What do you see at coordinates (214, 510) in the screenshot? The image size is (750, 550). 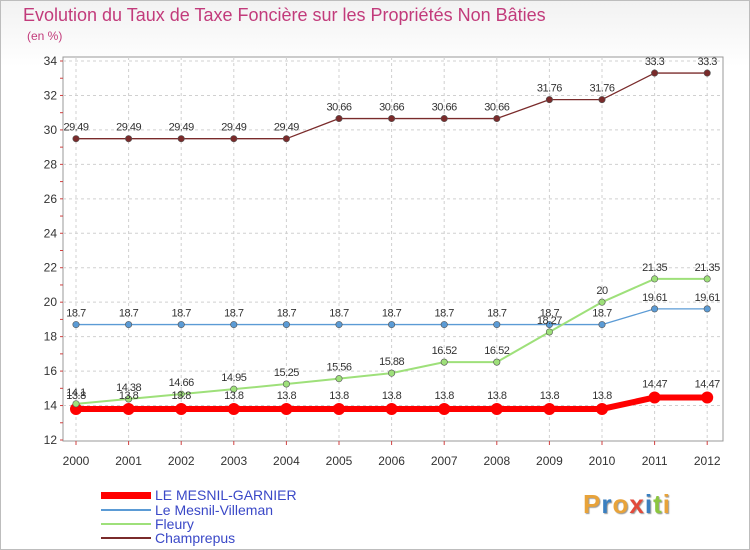 I see `legend-label: Le Mesnil-Villeman` at bounding box center [214, 510].